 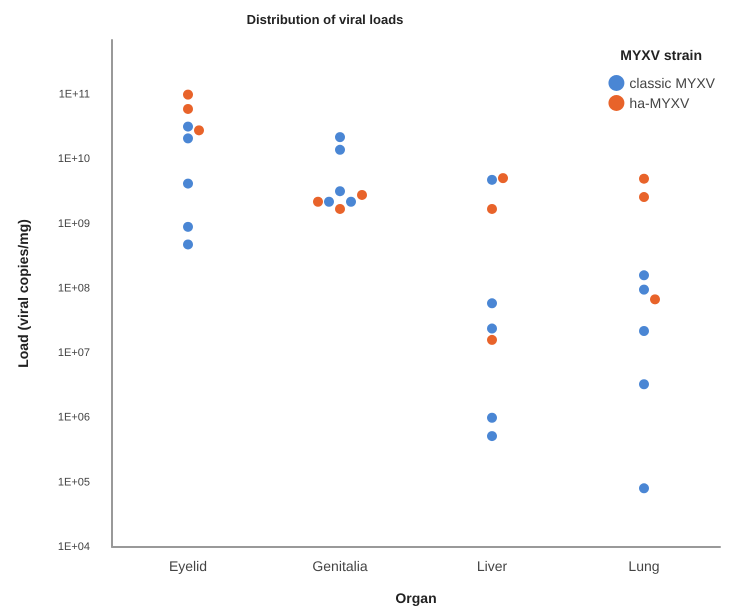 I want to click on x-tick-label: Genitalia, so click(x=340, y=566).